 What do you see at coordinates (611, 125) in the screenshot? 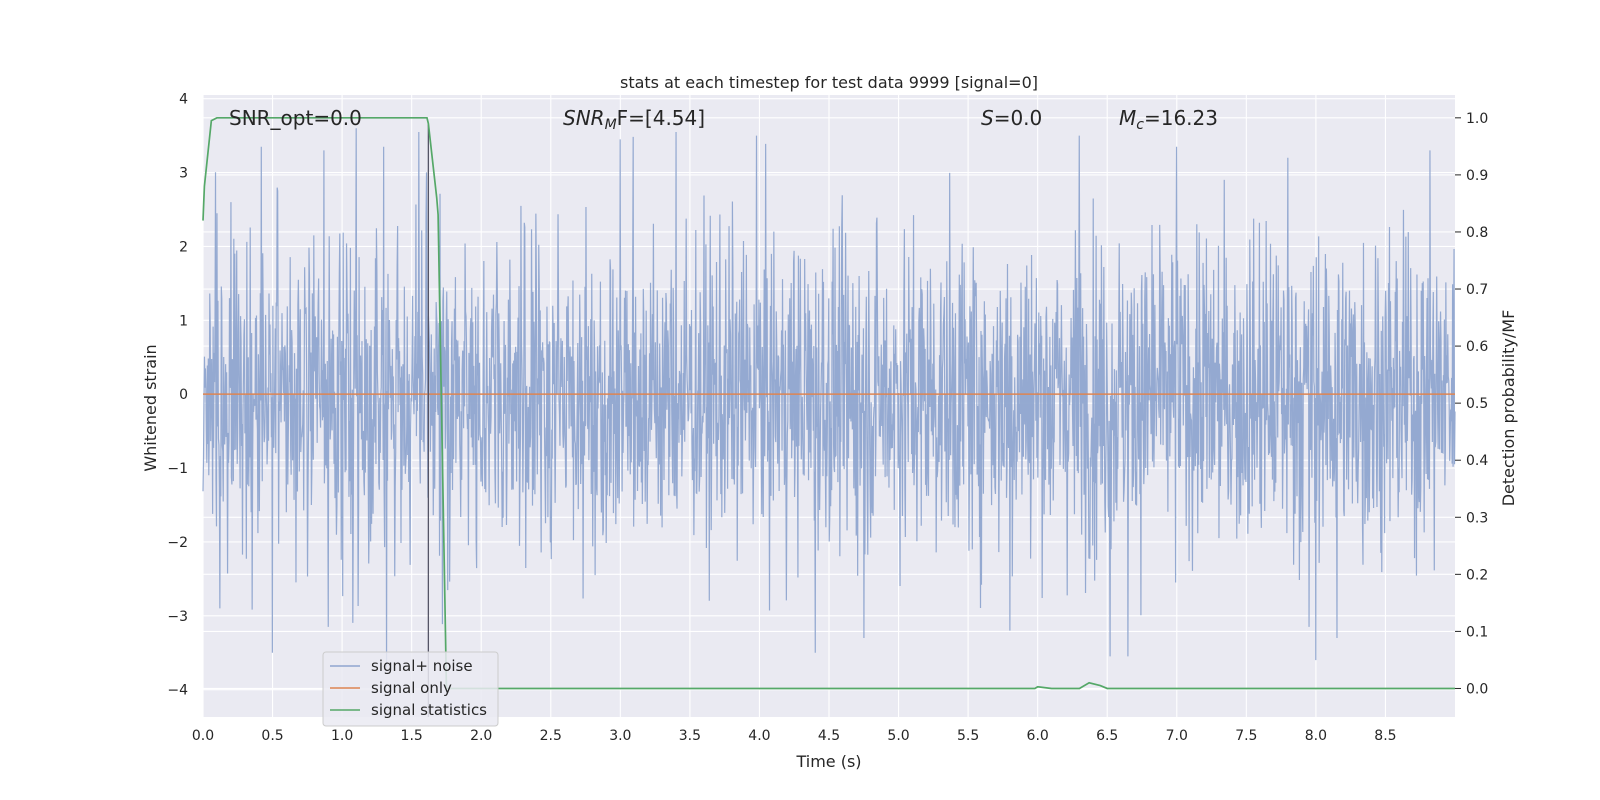
I see `annotation-snr-mf-sub: M` at bounding box center [611, 125].